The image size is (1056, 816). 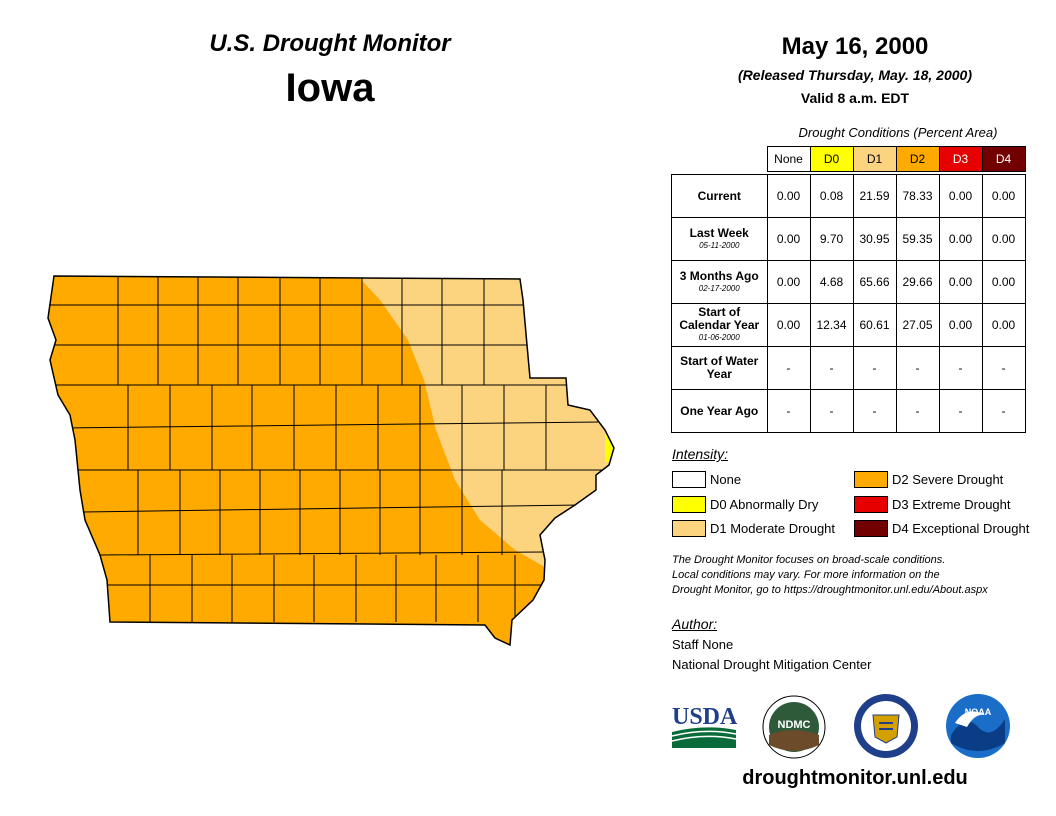 I want to click on col-header-d4: D4, so click(x=1003, y=159).